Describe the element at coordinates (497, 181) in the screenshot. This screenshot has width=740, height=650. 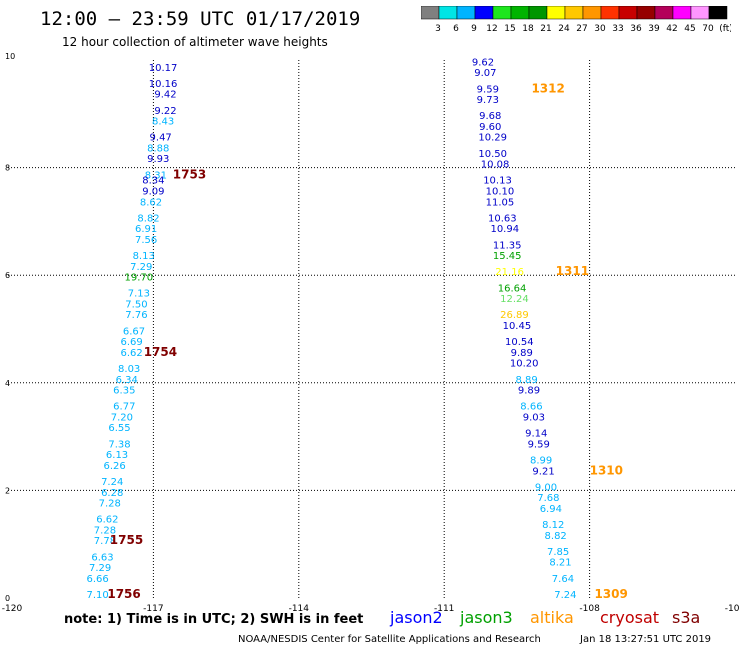
I see `wave-height-point: 10.13` at that location.